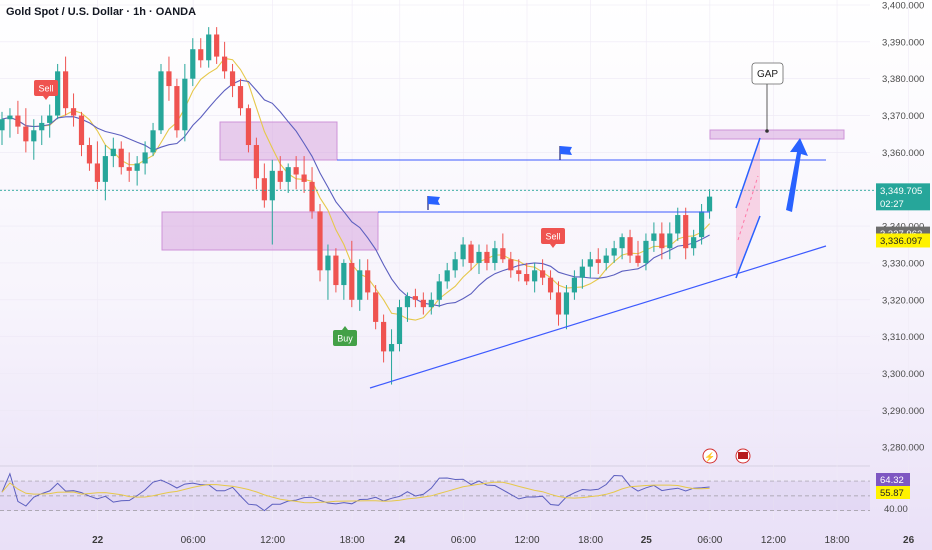 Image resolution: width=932 pixels, height=550 pixels. I want to click on sell-signal-box, so click(46, 88).